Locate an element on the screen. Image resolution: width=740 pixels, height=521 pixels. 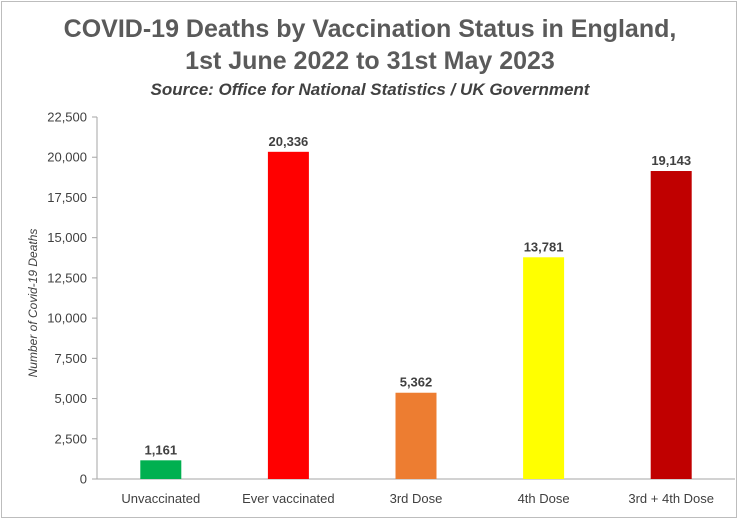
y-tick-label: 15,000 is located at coordinates (67, 237).